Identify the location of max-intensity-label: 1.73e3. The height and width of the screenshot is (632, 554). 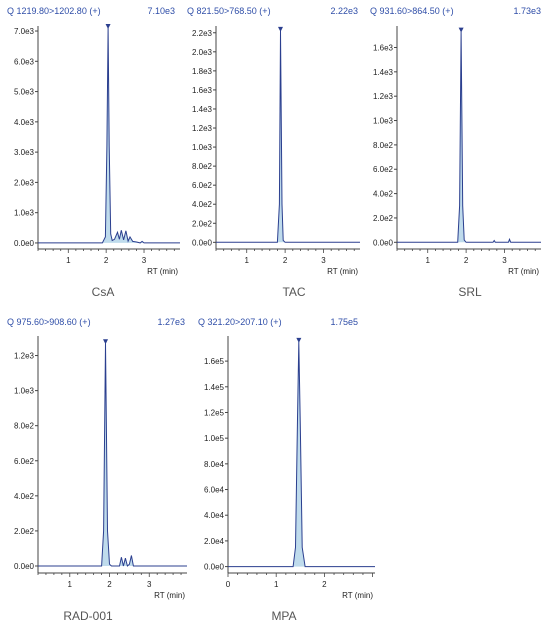
(527, 11).